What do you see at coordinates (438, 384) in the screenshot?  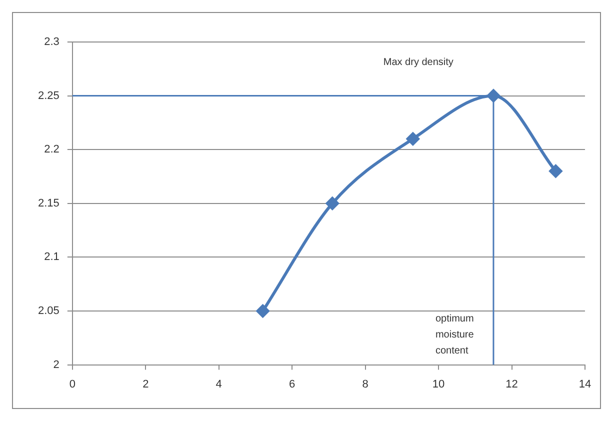 I see `x-tick-label: 10` at bounding box center [438, 384].